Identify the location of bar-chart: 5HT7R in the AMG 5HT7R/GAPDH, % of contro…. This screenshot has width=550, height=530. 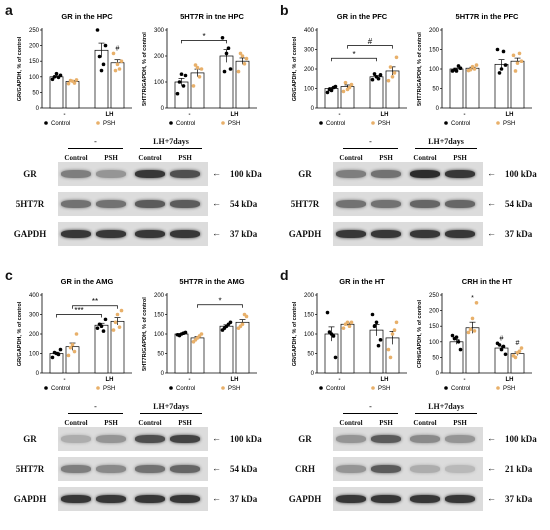
(199, 334).